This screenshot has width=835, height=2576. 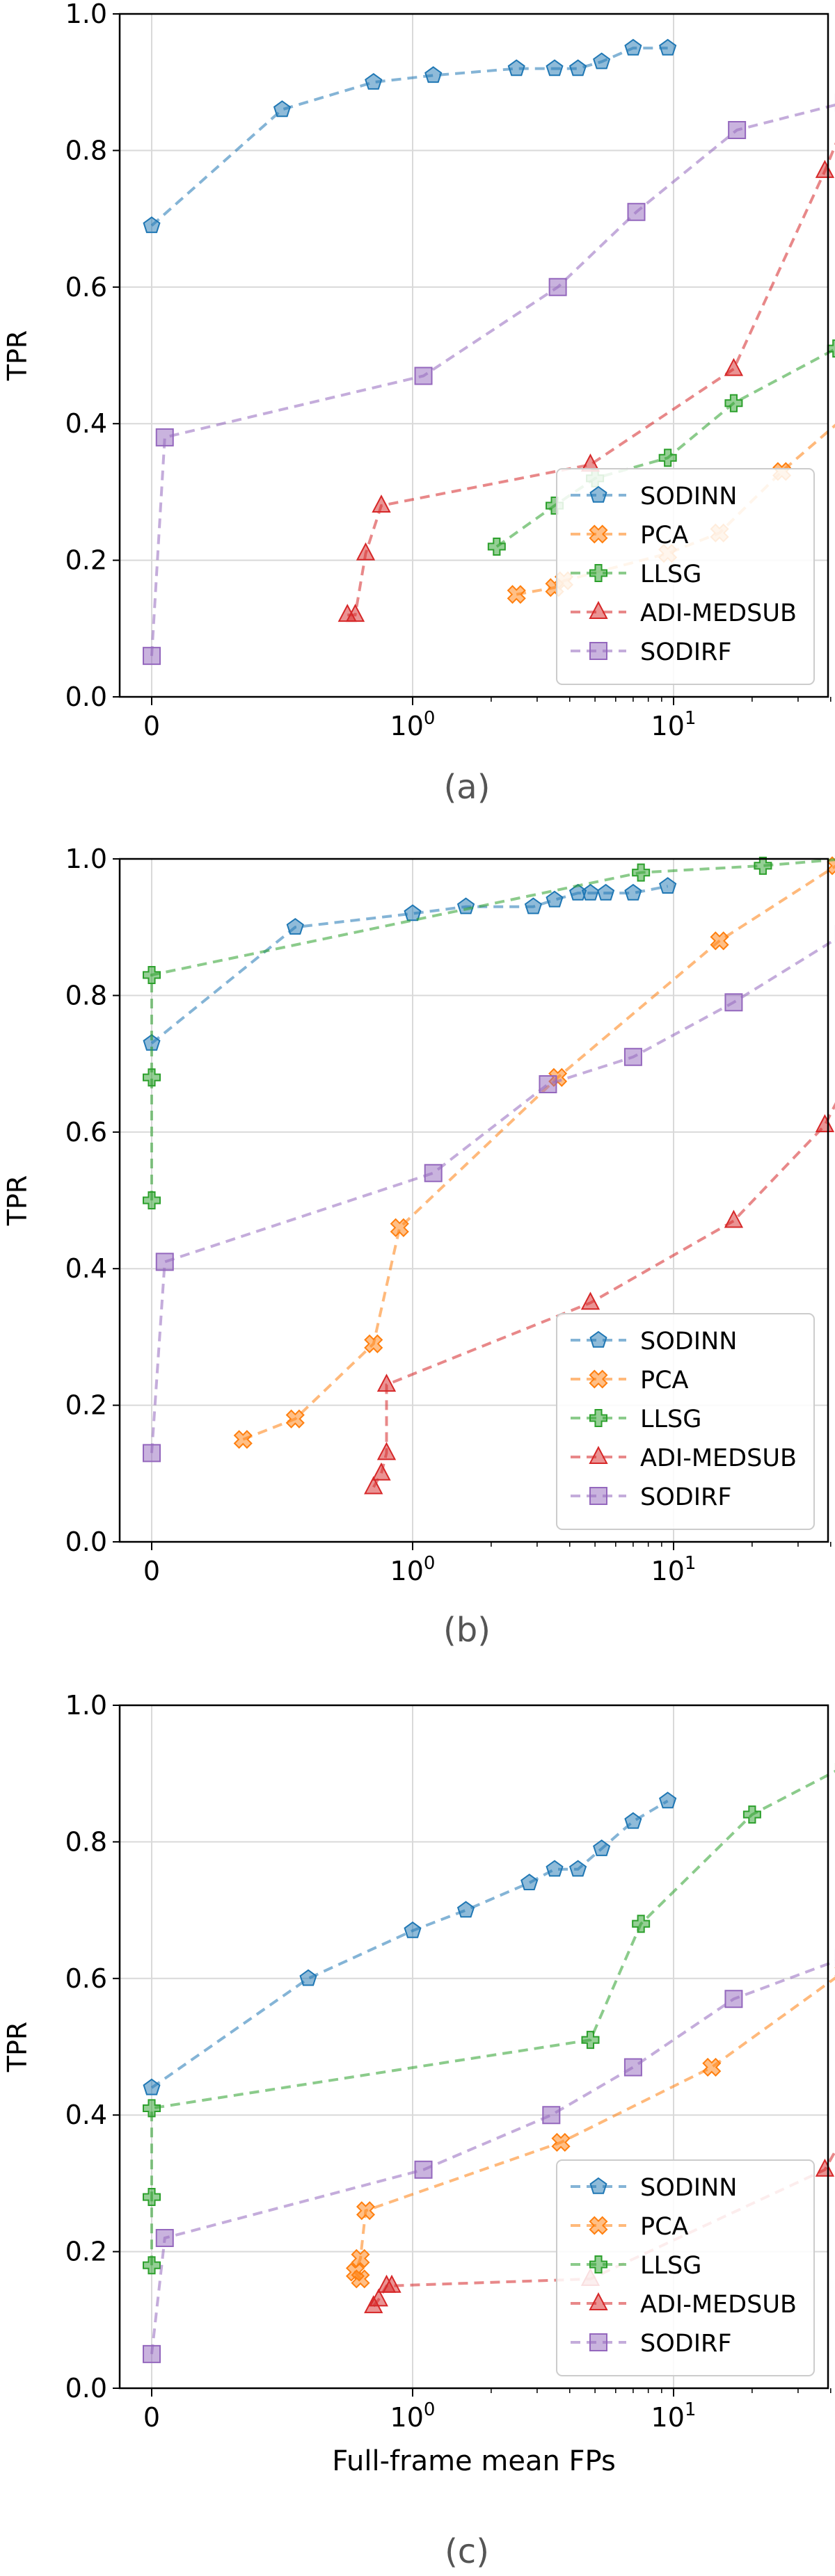 What do you see at coordinates (492, 1029) in the screenshot?
I see `series-line-llsg` at bounding box center [492, 1029].